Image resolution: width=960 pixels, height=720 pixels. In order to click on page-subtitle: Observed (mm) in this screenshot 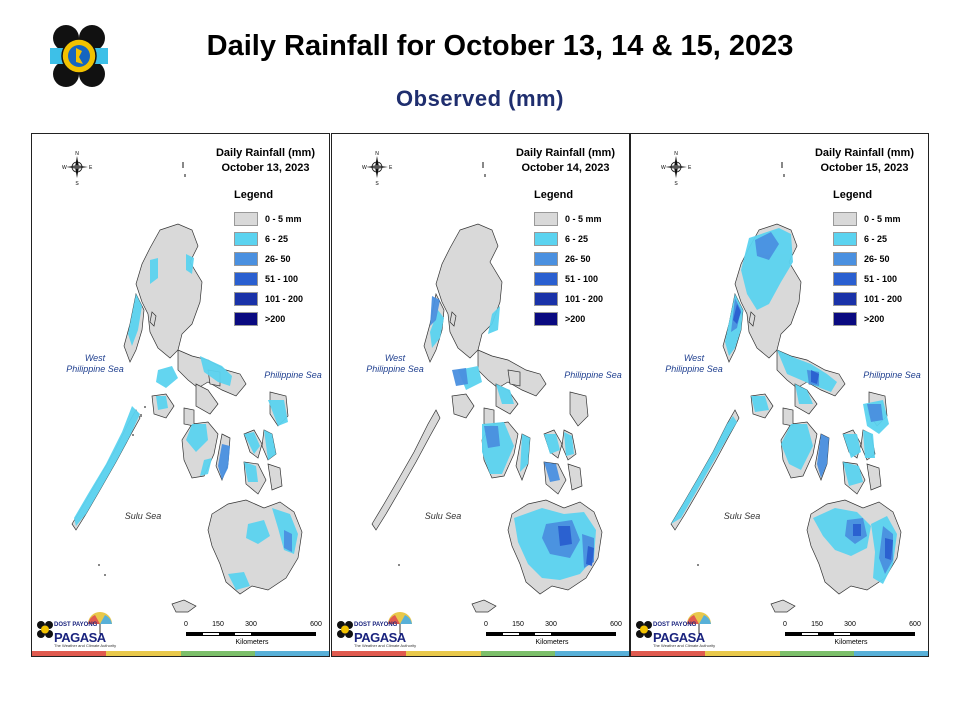, I will do `click(480, 98)`.